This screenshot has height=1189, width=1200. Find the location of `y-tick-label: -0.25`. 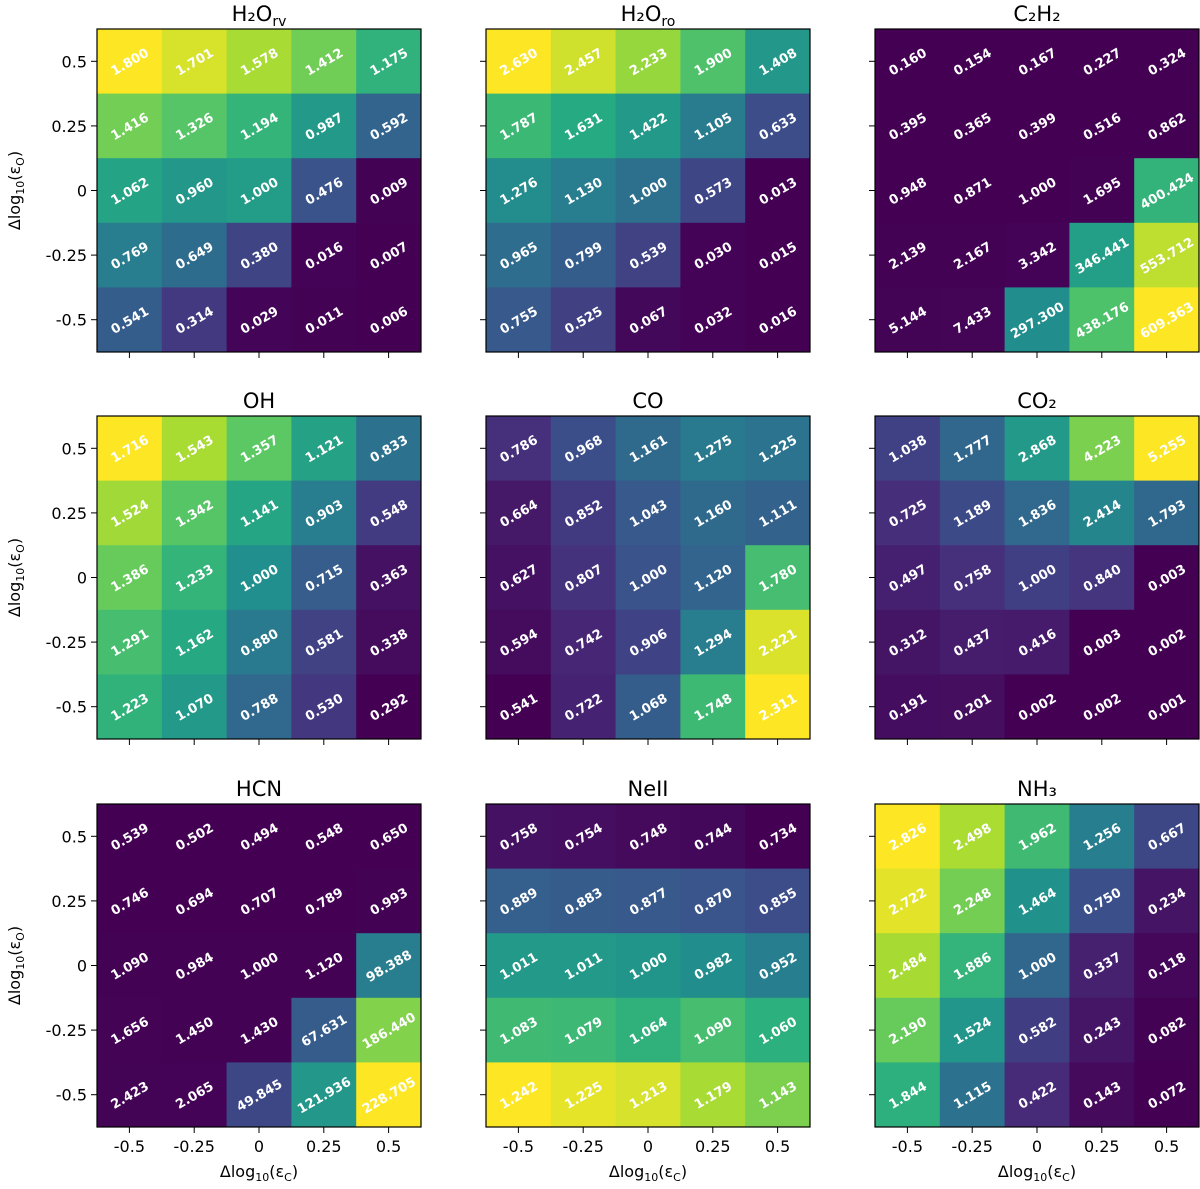

y-tick-label: -0.25 is located at coordinates (66, 255).